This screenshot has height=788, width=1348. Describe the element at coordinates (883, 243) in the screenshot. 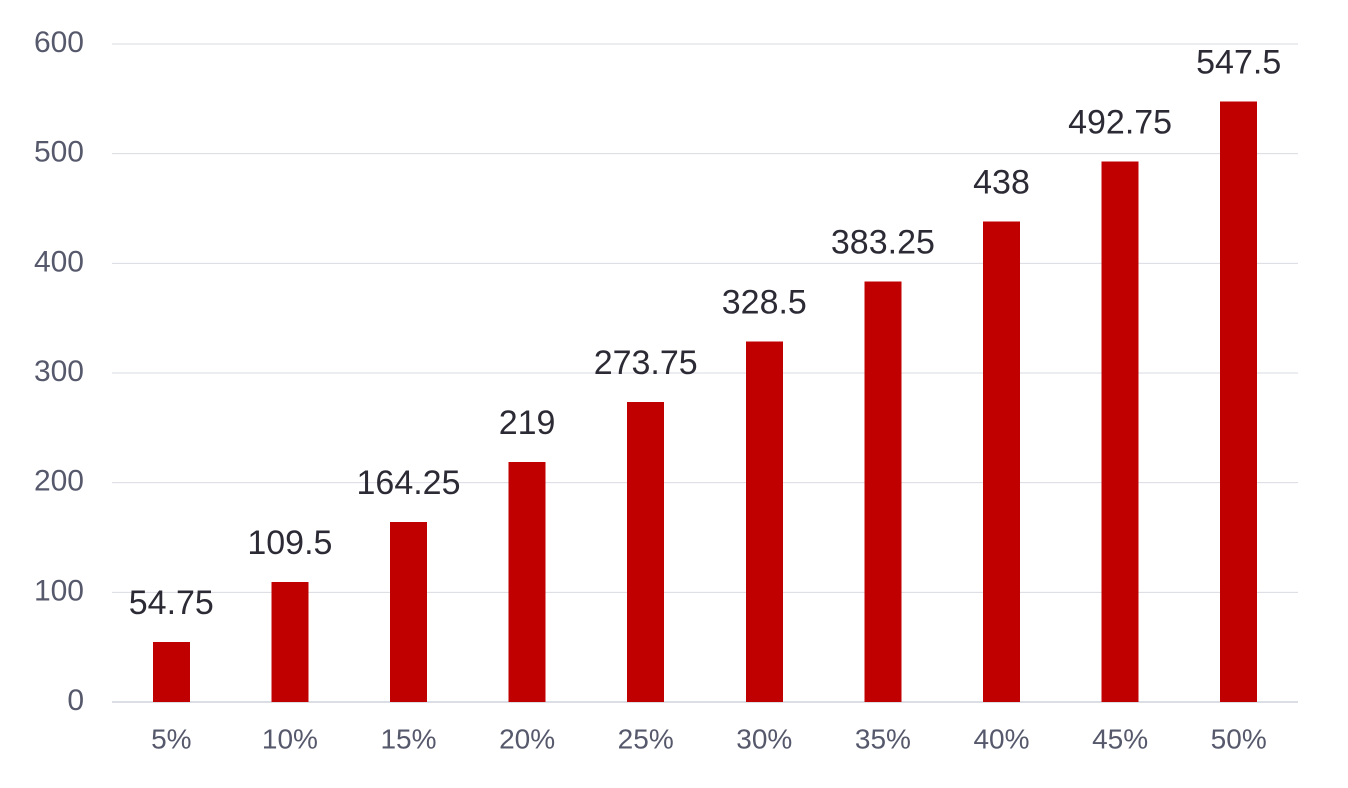

I see `data-label: 383.25` at that location.